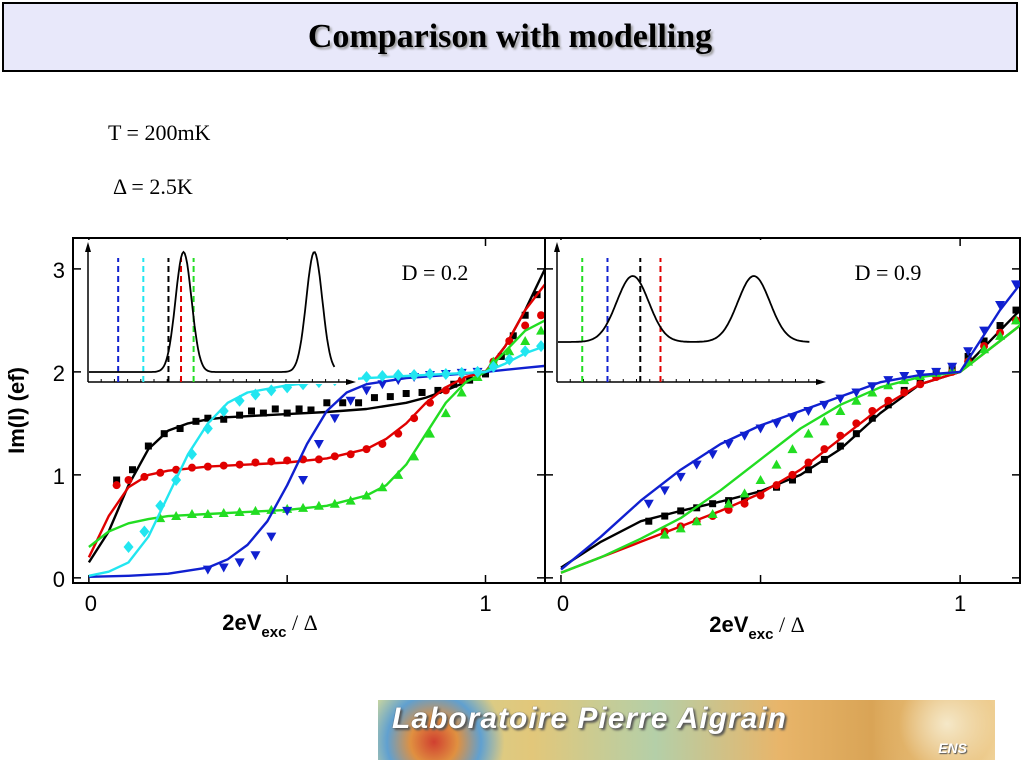 The image size is (1024, 768). Describe the element at coordinates (557, 247) in the screenshot. I see `inset-y-arrow` at that location.